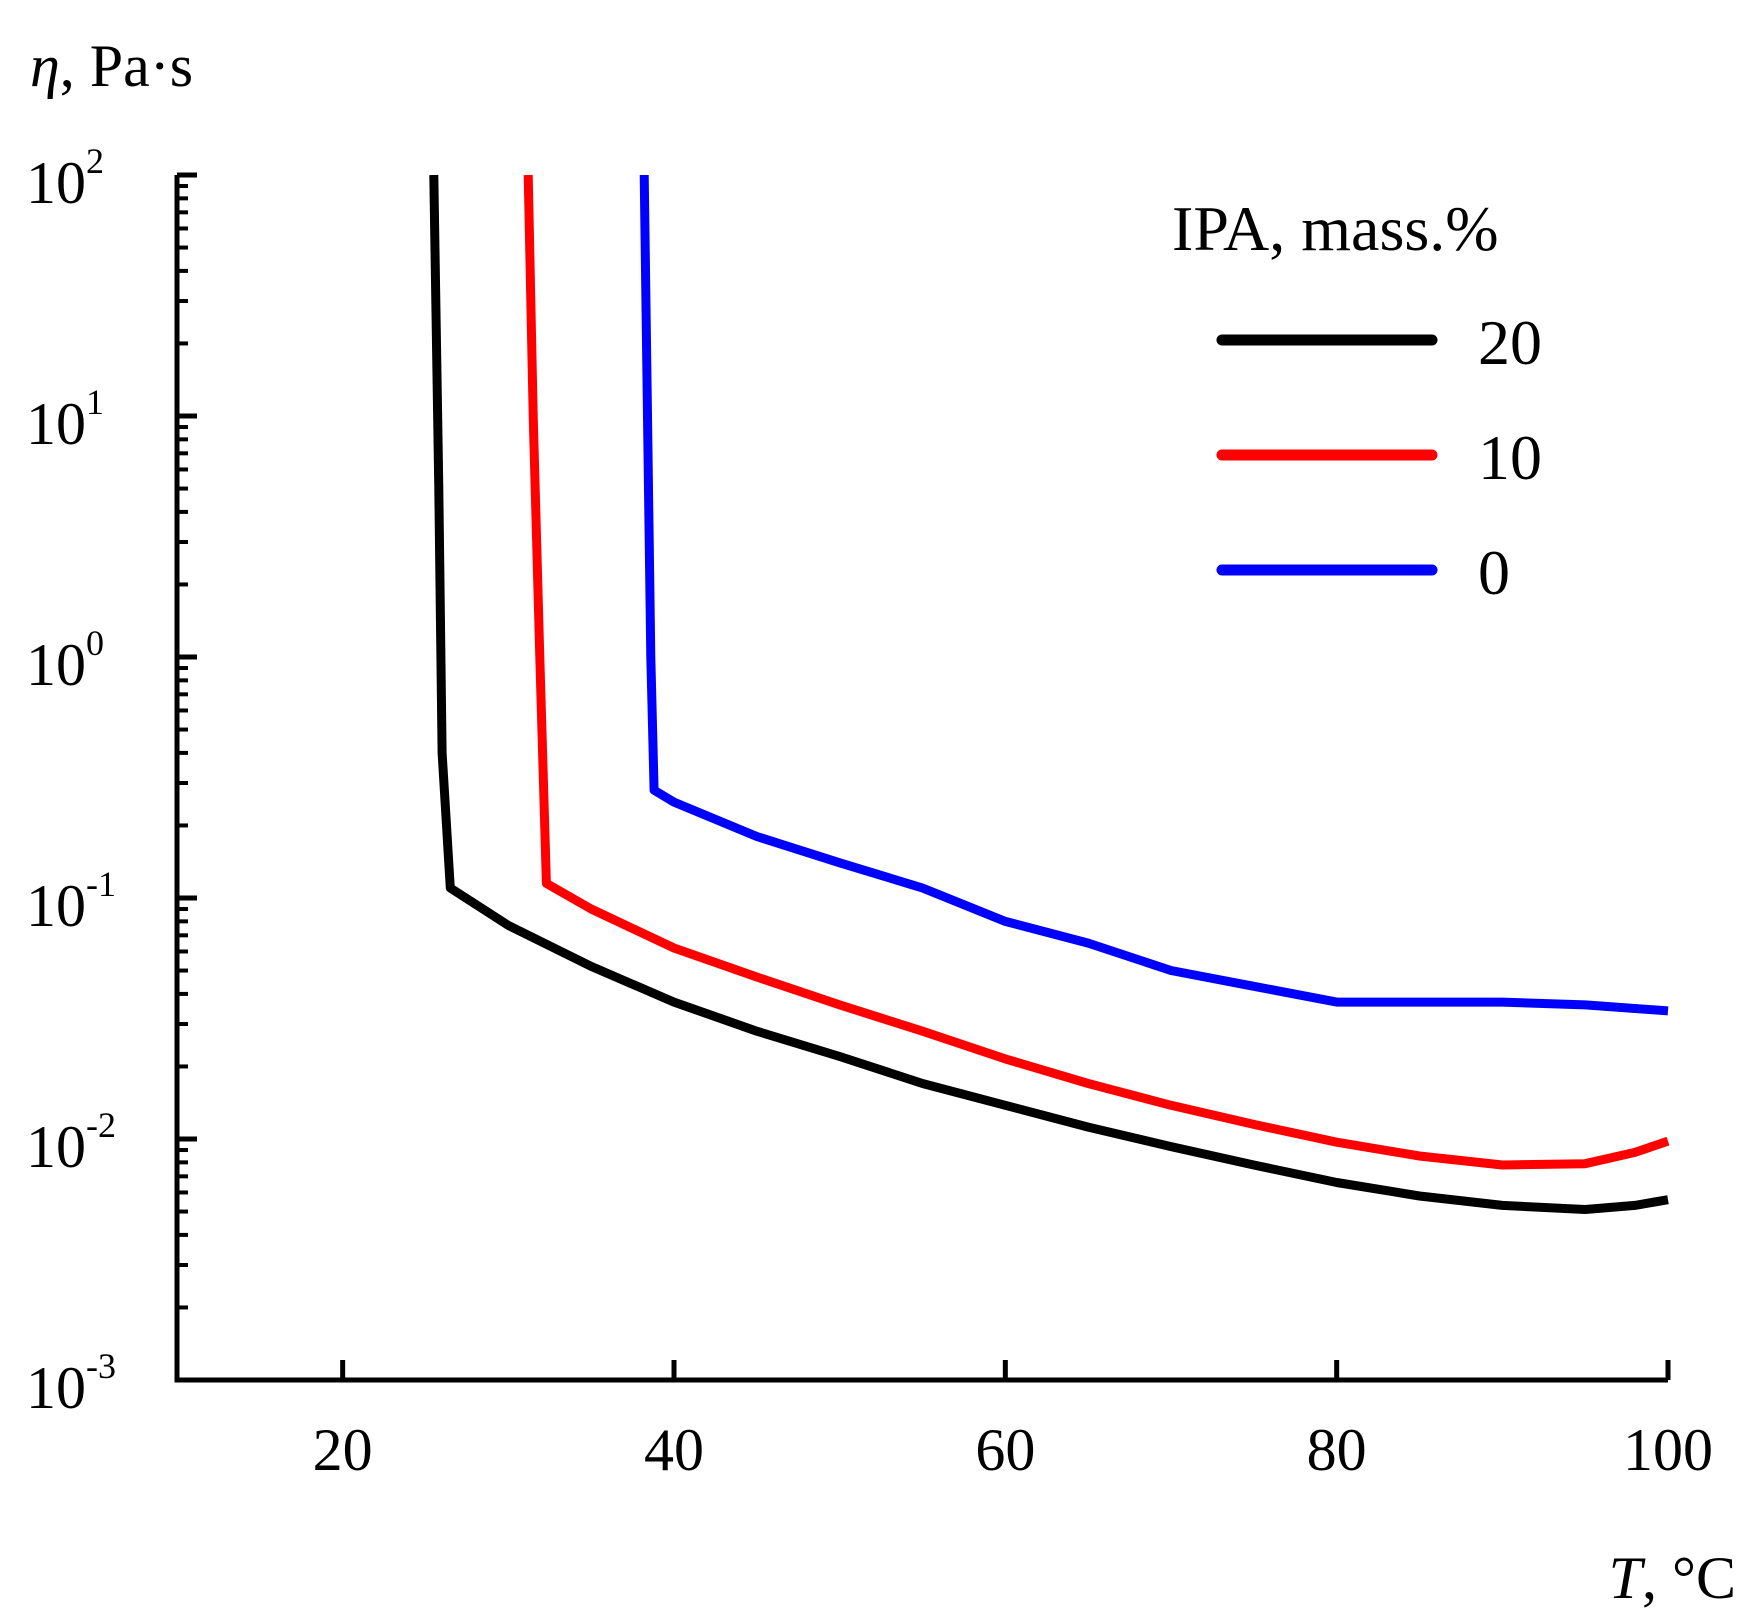 This screenshot has height=1618, width=1754. What do you see at coordinates (1337, 1450) in the screenshot?
I see `x-tick-label: 80` at bounding box center [1337, 1450].